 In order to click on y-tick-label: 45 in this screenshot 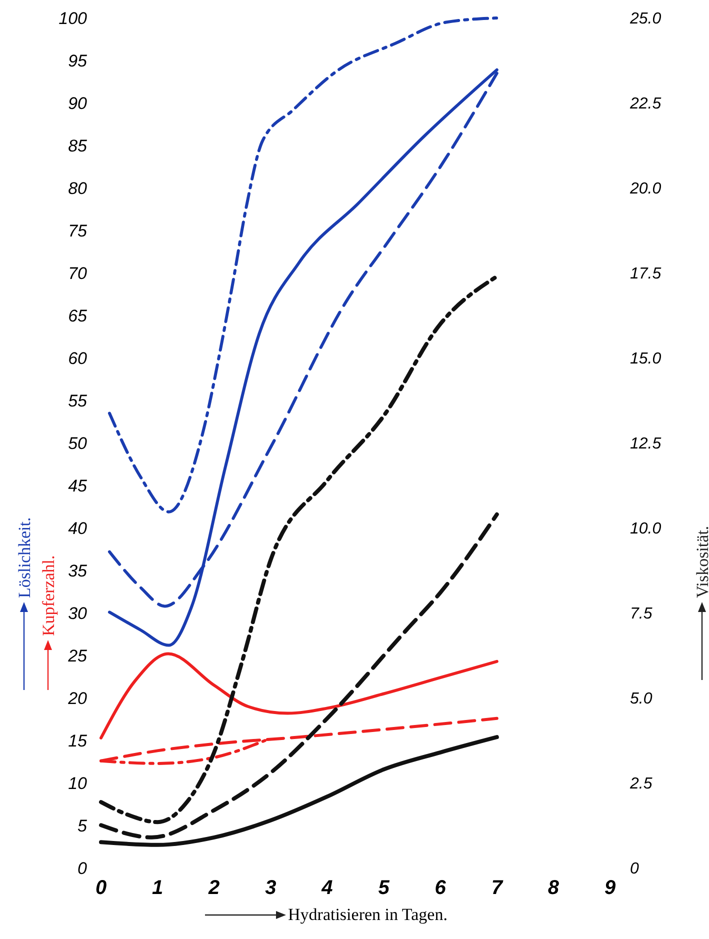, I will do `click(78, 486)`.